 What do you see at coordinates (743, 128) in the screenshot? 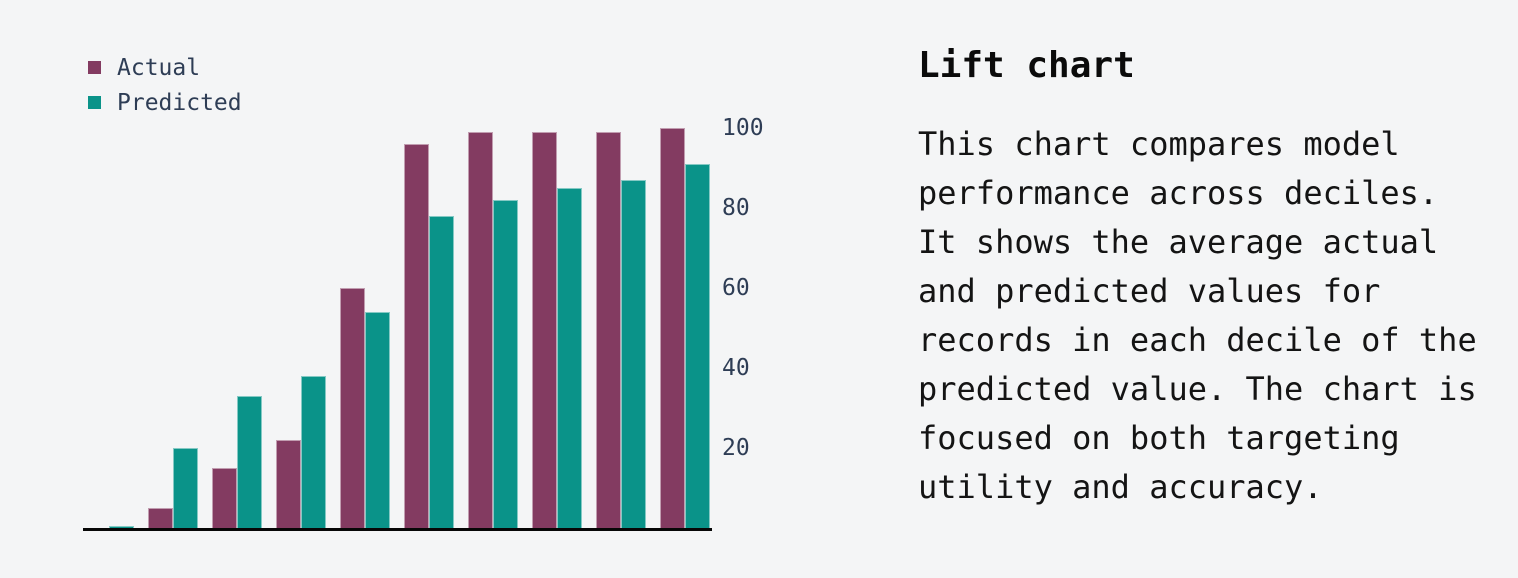
I see `y-axis-tick-label: 100` at bounding box center [743, 128].